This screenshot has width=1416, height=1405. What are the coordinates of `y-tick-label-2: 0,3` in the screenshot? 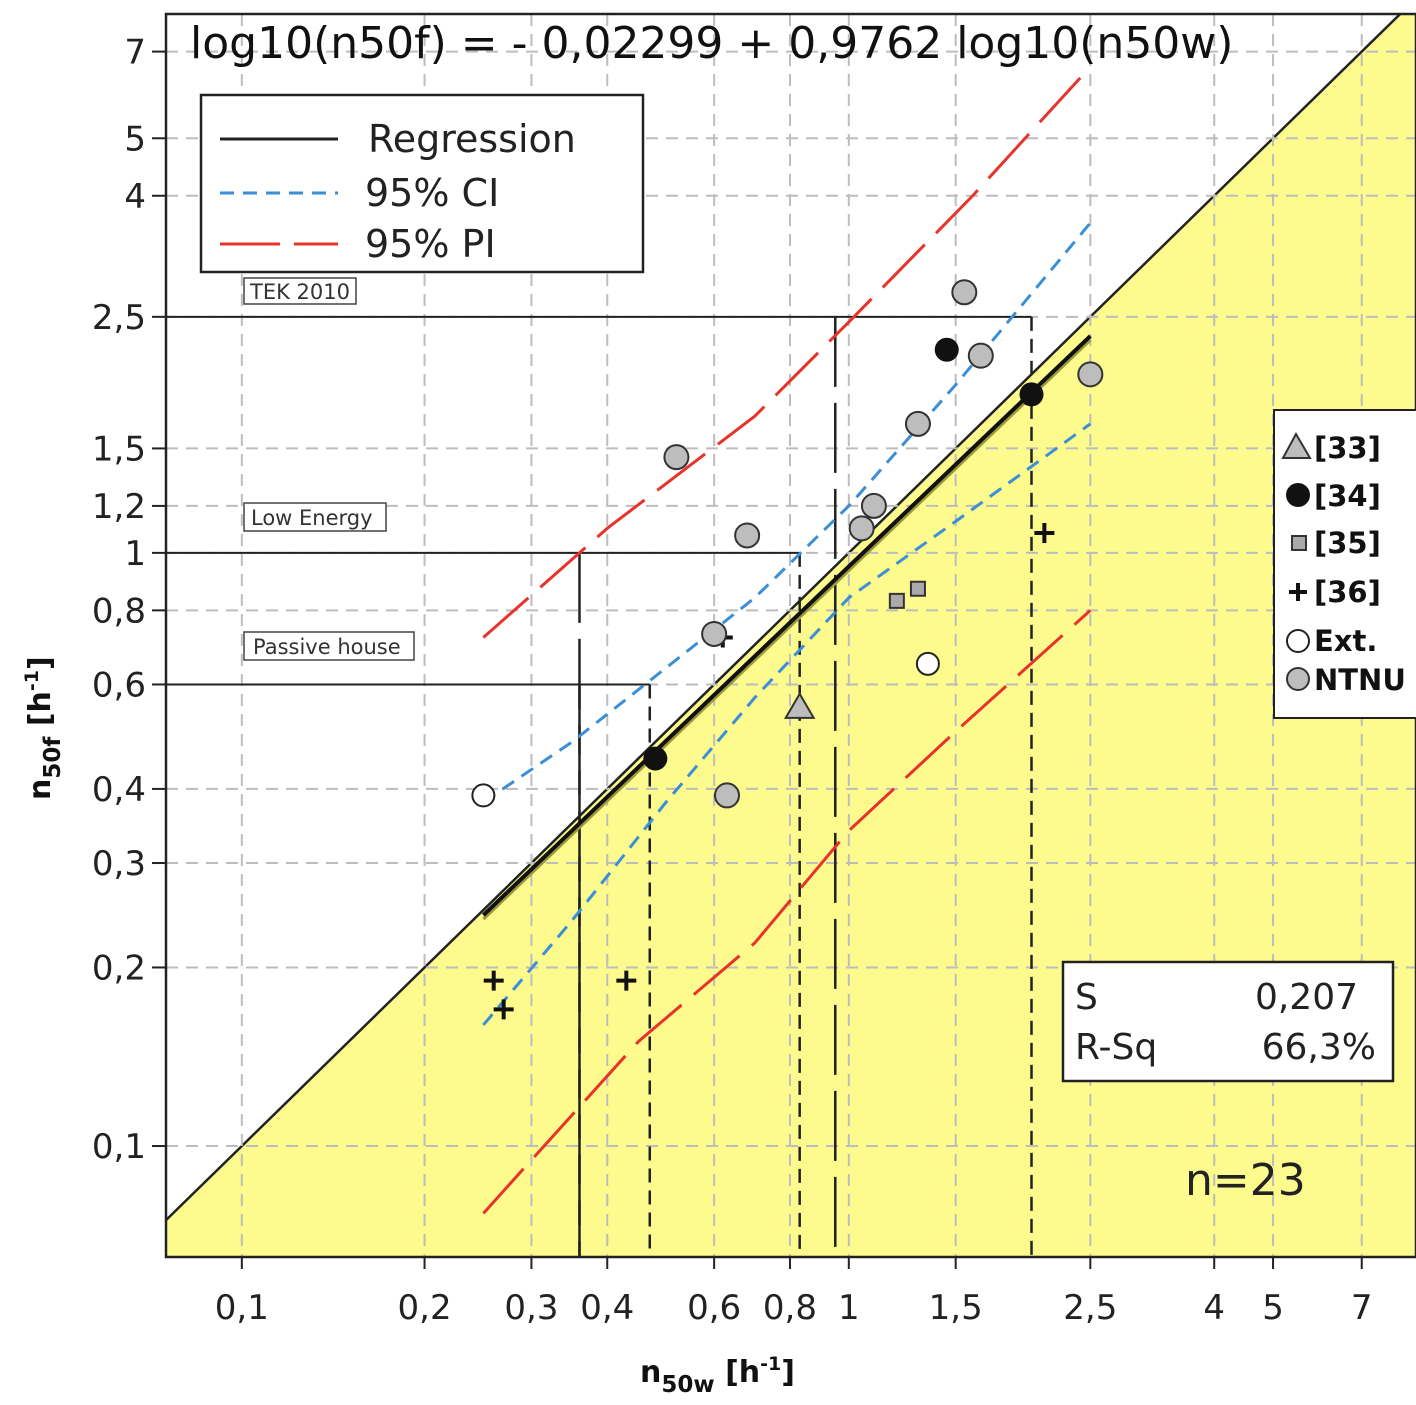 It's located at (119, 864).